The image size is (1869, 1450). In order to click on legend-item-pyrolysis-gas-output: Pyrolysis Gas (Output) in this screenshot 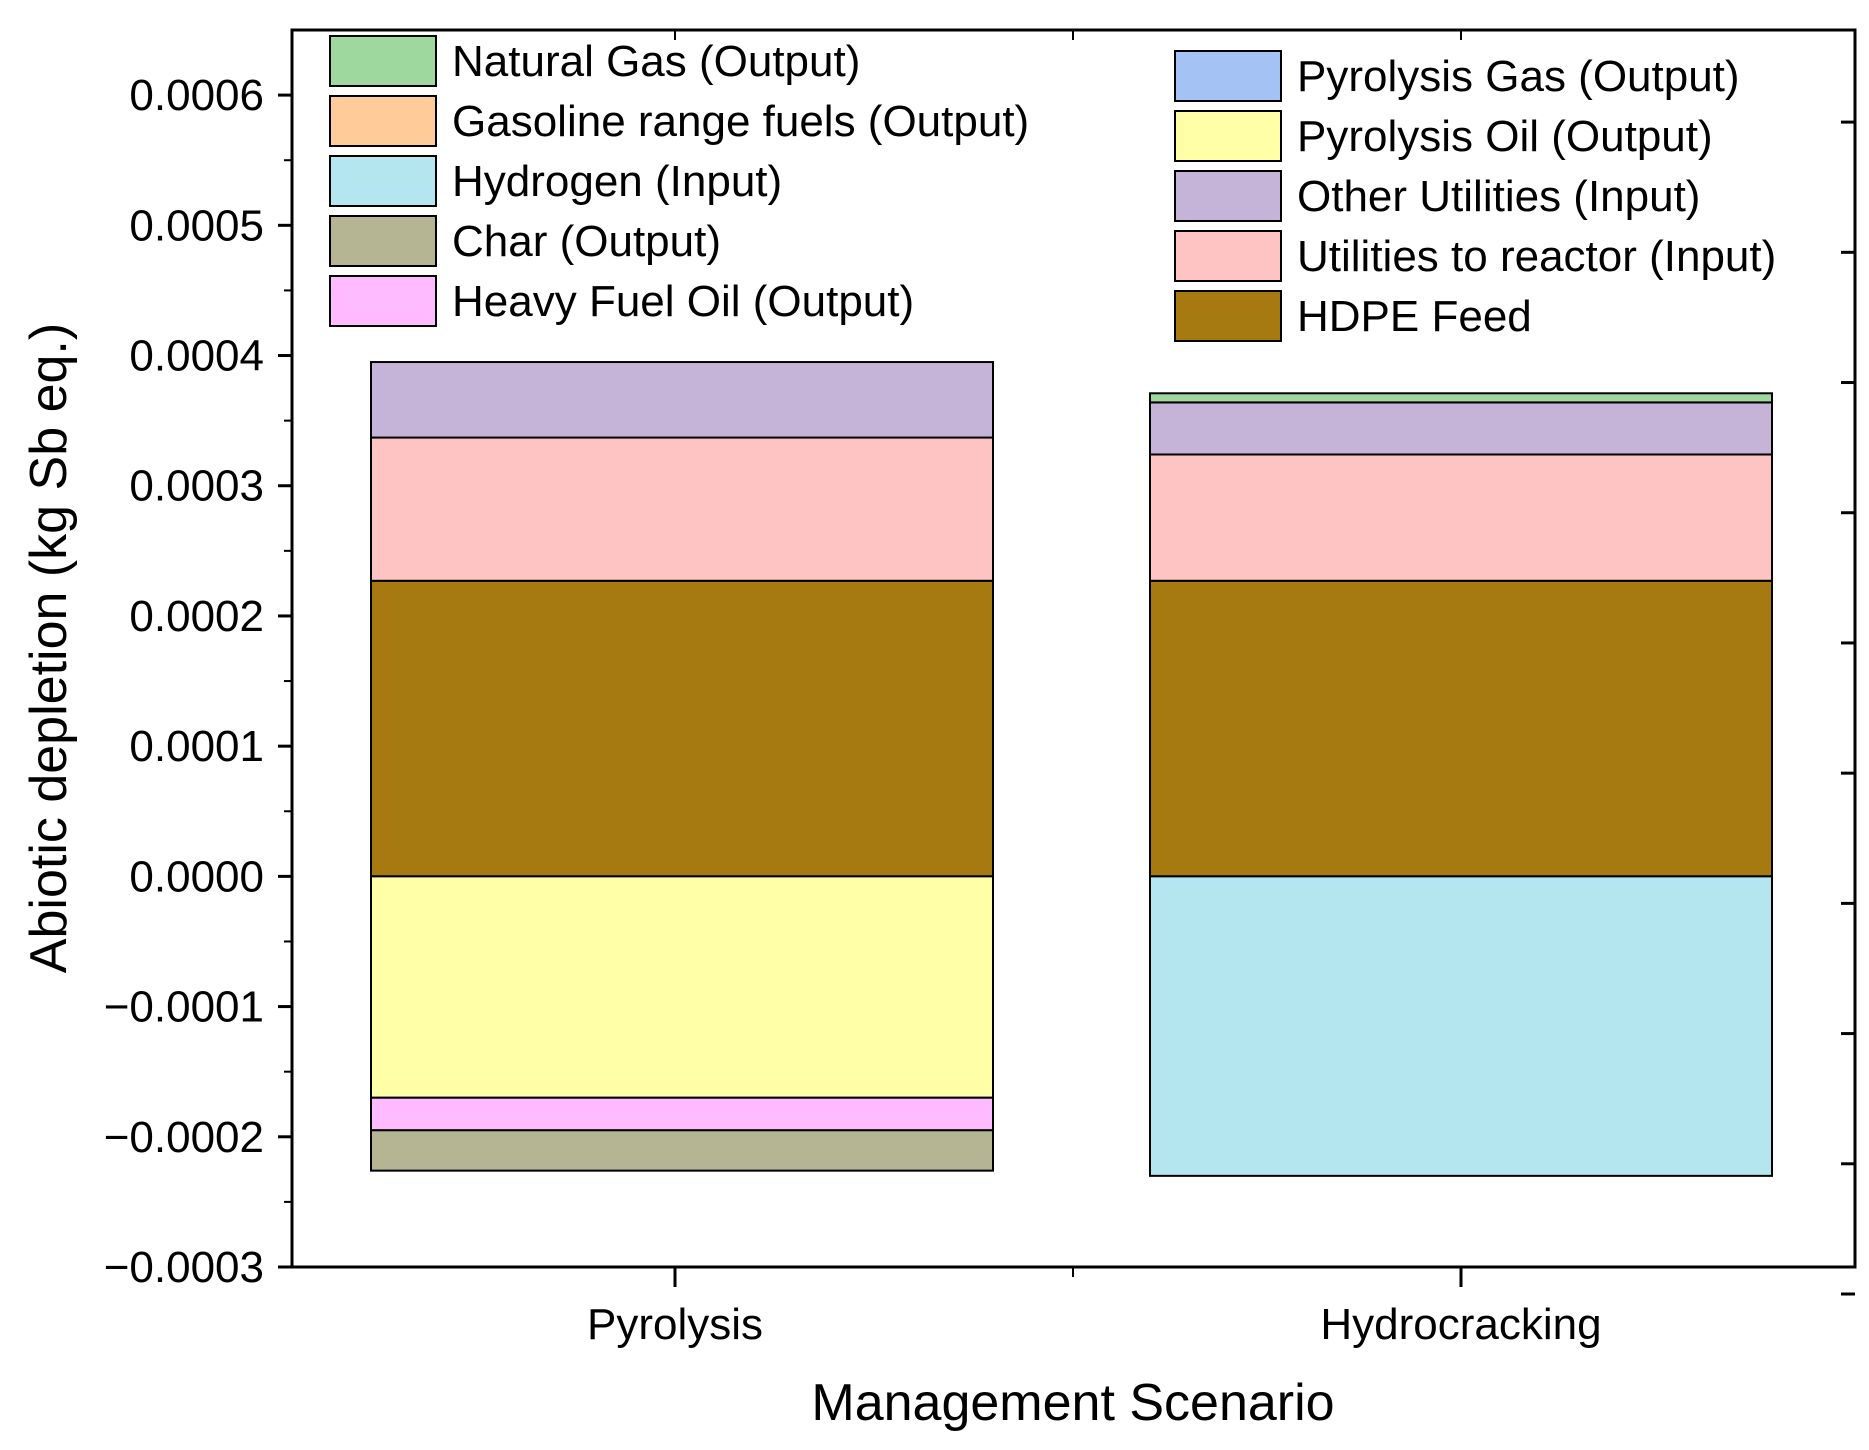, I will do `click(1457, 76)`.